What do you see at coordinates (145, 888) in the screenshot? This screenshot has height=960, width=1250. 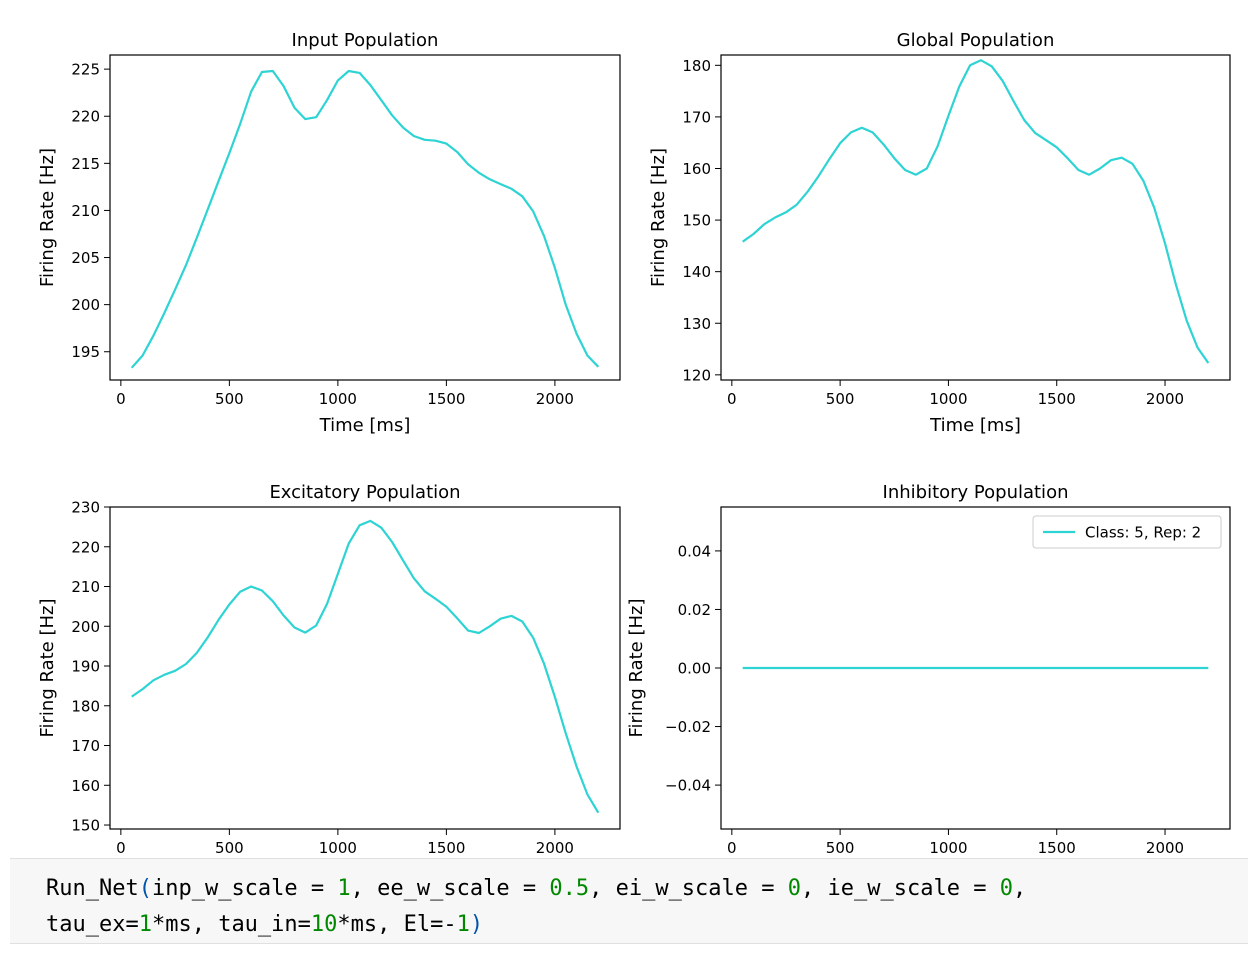 I see `code-paren: (` at bounding box center [145, 888].